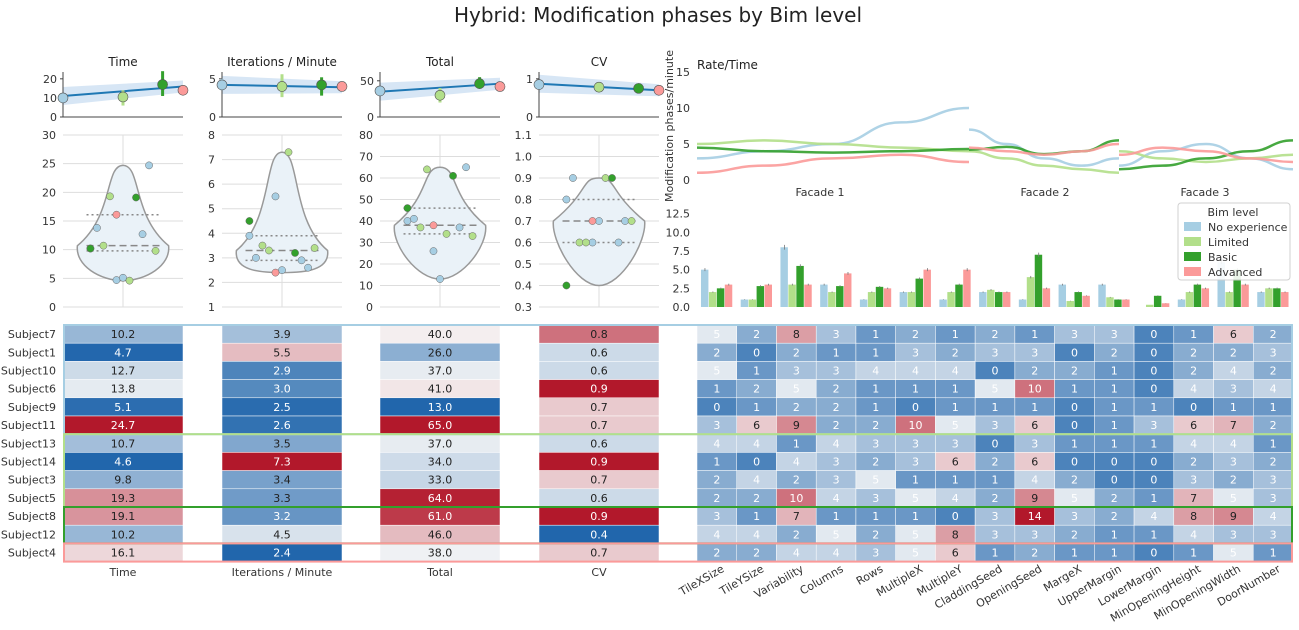  What do you see at coordinates (1228, 242) in the screenshot?
I see `legend-label: Limited` at bounding box center [1228, 242].